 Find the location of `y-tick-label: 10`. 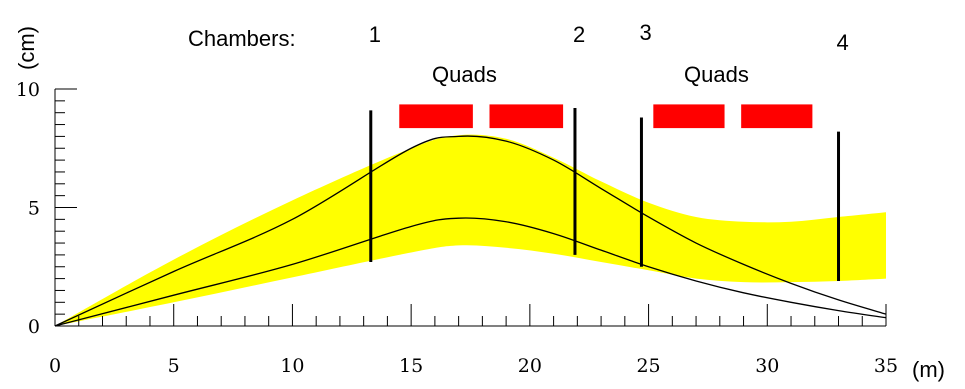

y-tick-label: 10 is located at coordinates (28, 90).